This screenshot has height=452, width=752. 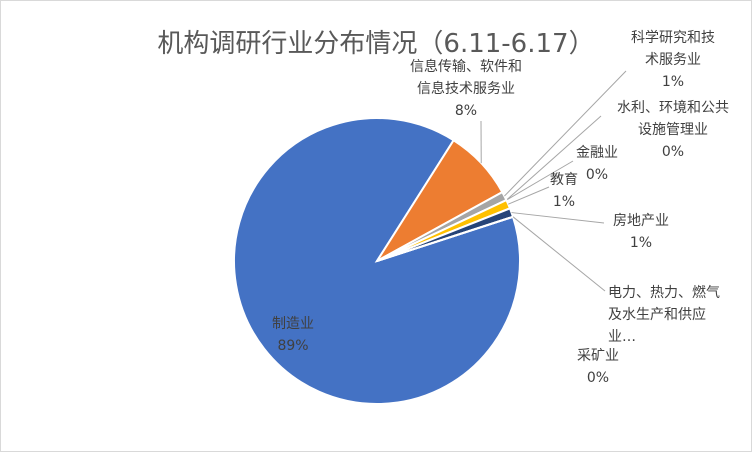 What do you see at coordinates (293, 335) in the screenshot?
I see `data-label: 制造业 89%` at bounding box center [293, 335].